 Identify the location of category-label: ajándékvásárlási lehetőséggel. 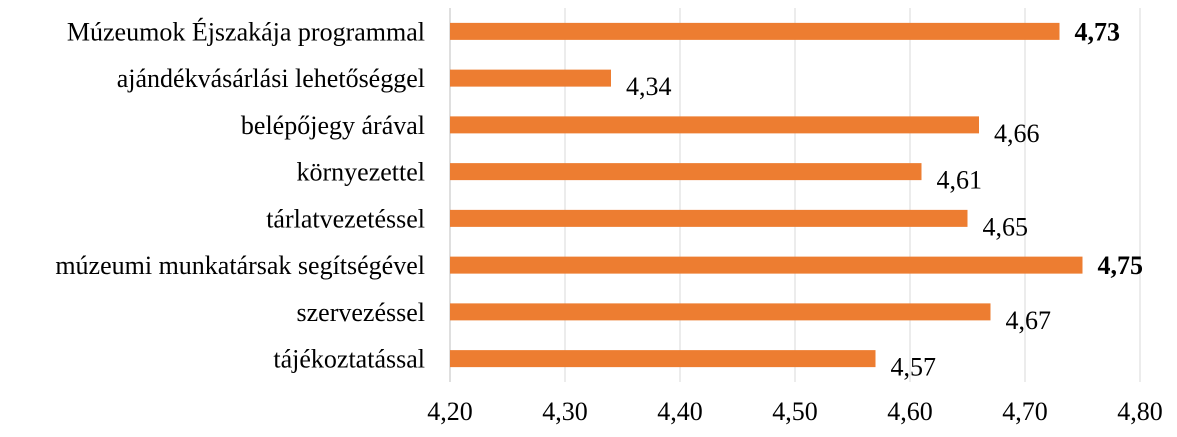
(271, 78).